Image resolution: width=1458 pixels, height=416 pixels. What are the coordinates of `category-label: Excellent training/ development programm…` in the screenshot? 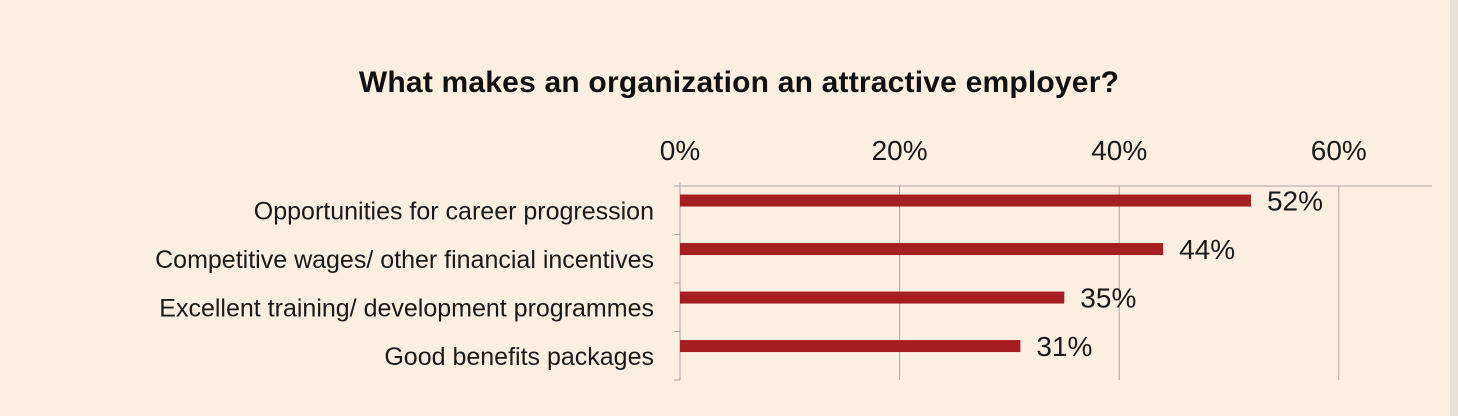 It's located at (406, 309).